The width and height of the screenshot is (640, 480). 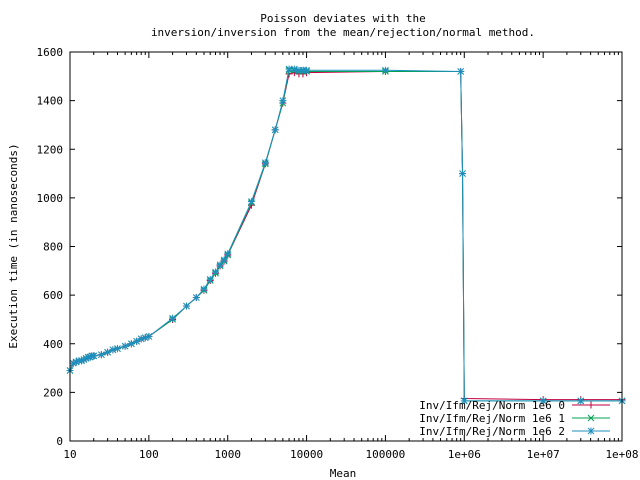 What do you see at coordinates (149, 454) in the screenshot?
I see `x-tick-label: 100` at bounding box center [149, 454].